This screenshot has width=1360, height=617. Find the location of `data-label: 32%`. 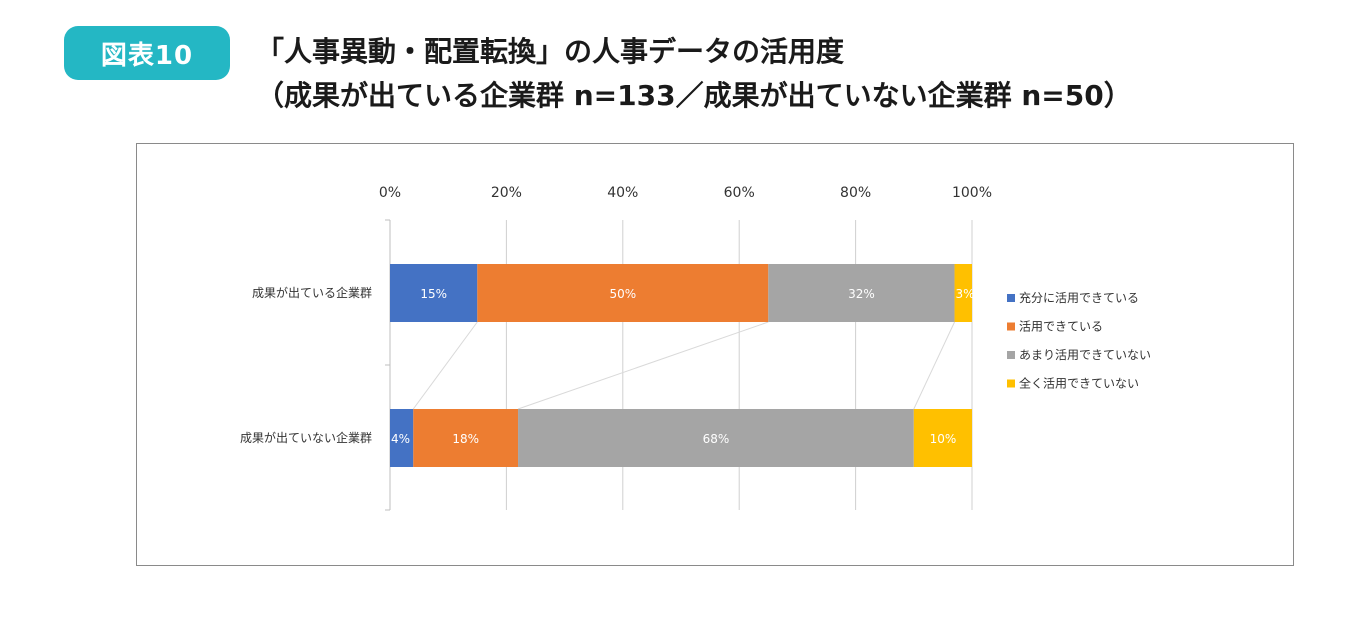

data-label: 32% is located at coordinates (861, 294).